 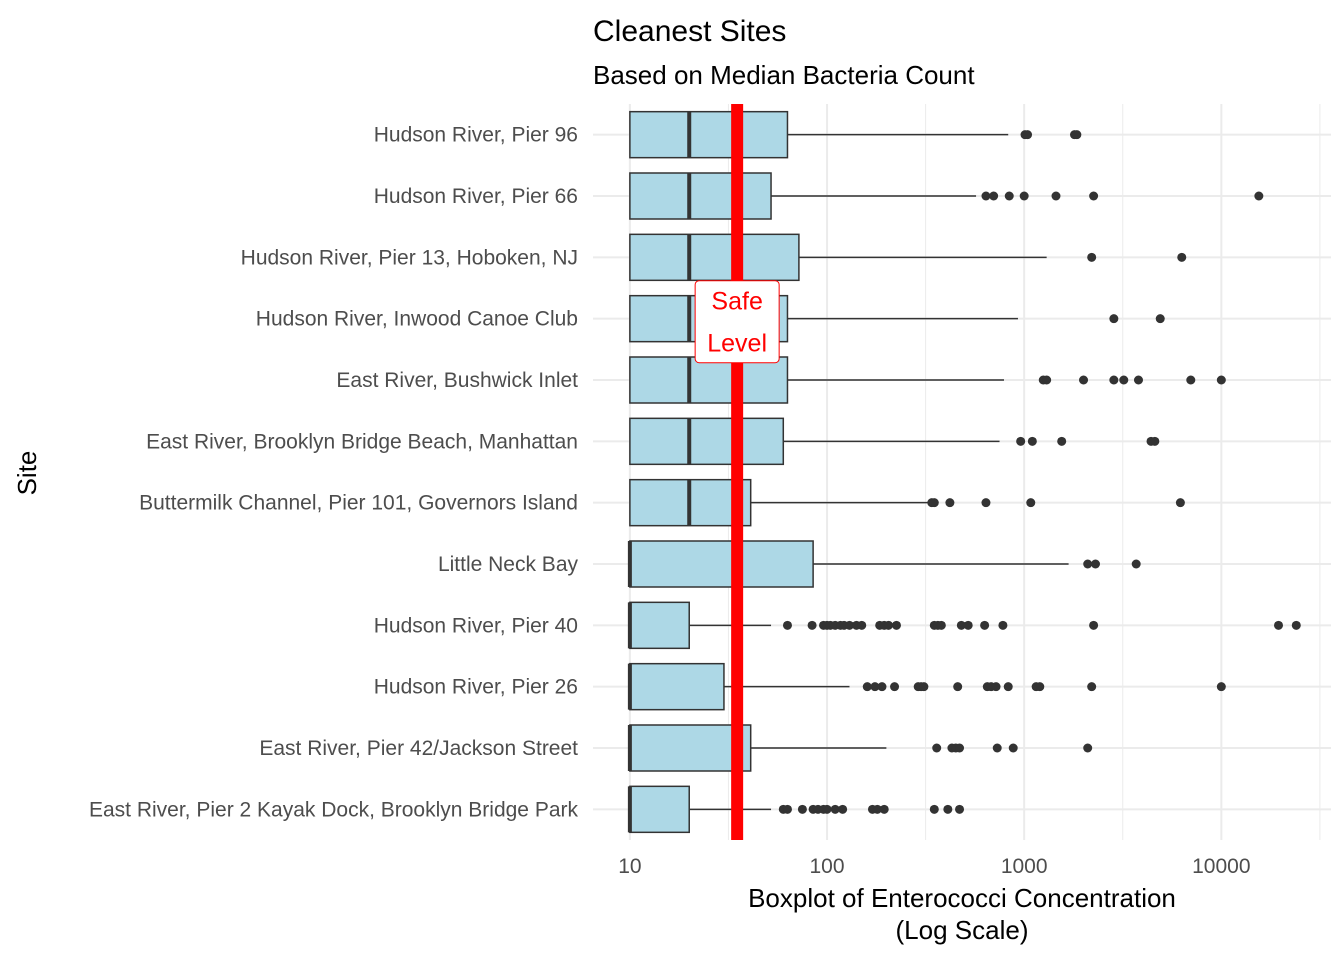 I want to click on y-tick-label: East River, Bushwick Inlet, so click(x=457, y=380).